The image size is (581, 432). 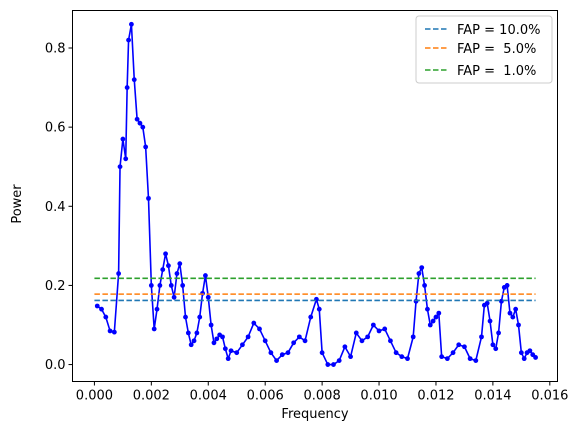 What do you see at coordinates (55, 207) in the screenshot?
I see `y-tick-label: 0.4` at bounding box center [55, 207].